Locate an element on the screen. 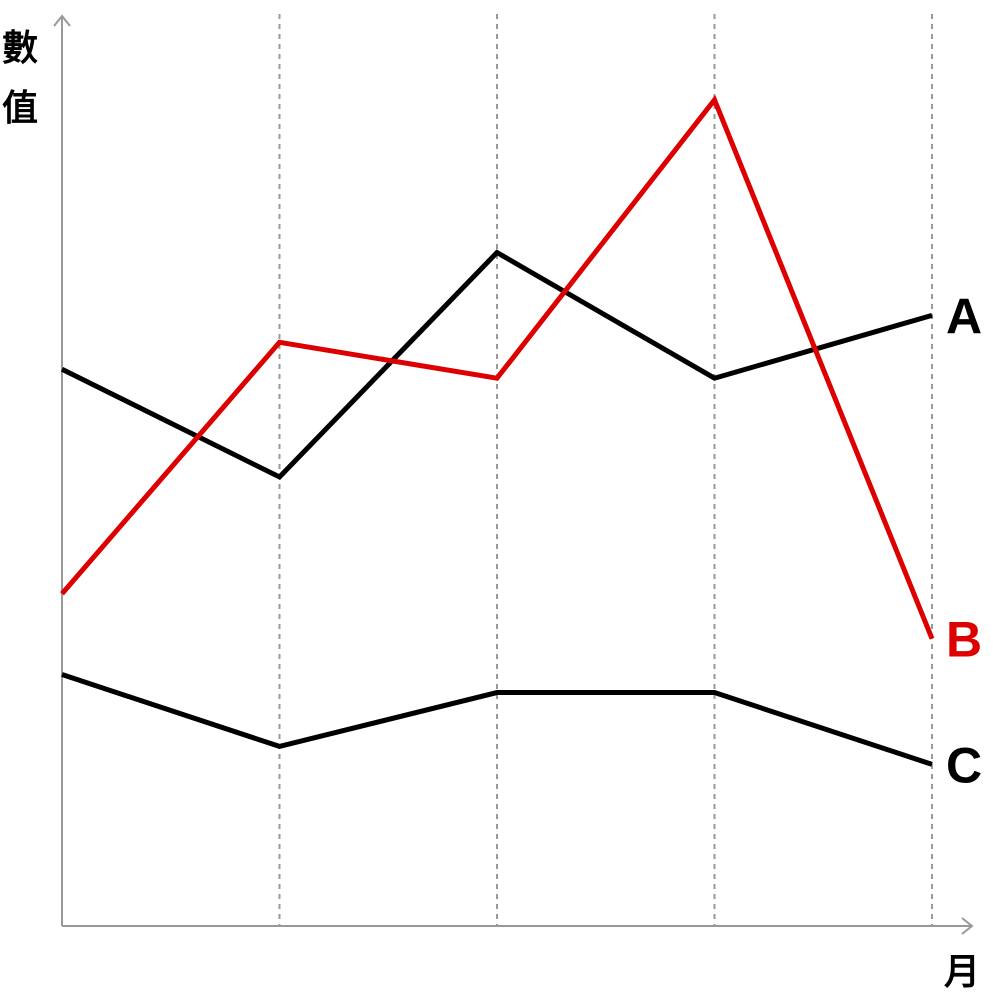 The width and height of the screenshot is (1000, 1000). y-axis-title-char-1: 數 is located at coordinates (20, 48).